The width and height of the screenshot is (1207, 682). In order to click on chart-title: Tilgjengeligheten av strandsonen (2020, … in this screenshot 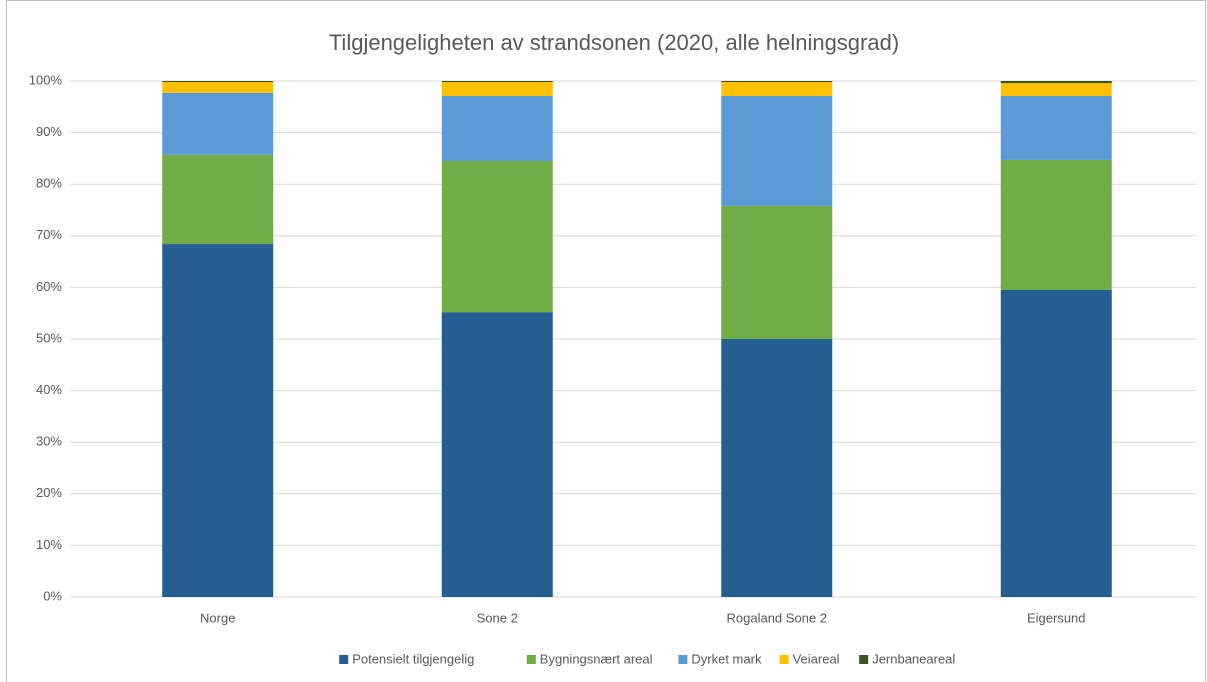, I will do `click(614, 42)`.